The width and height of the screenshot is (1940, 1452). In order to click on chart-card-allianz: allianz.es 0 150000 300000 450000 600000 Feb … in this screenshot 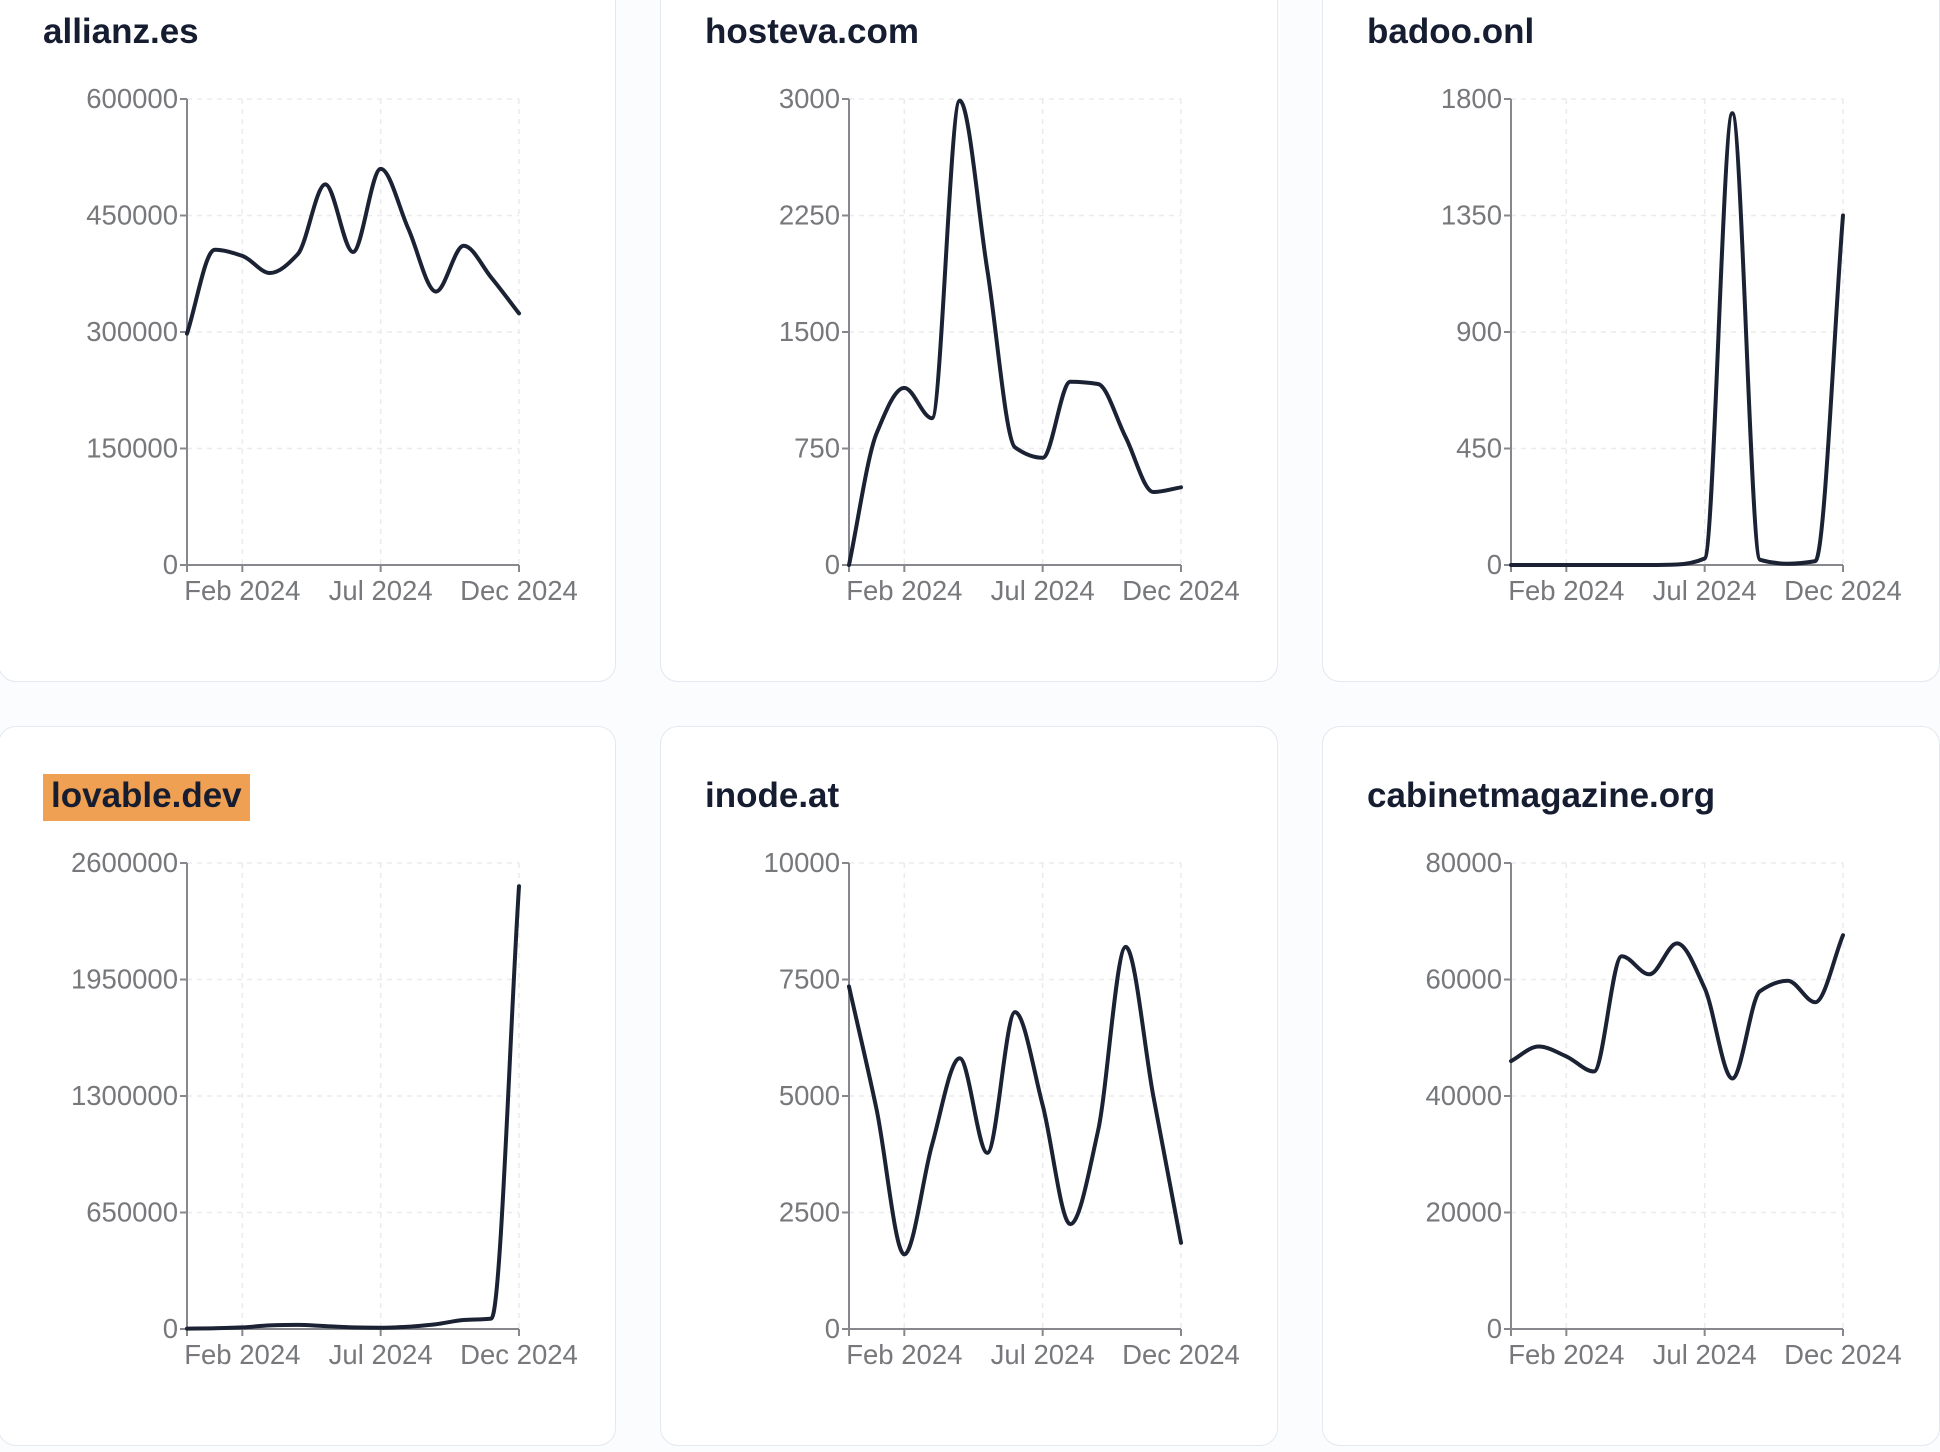, I will do `click(308, 341)`.